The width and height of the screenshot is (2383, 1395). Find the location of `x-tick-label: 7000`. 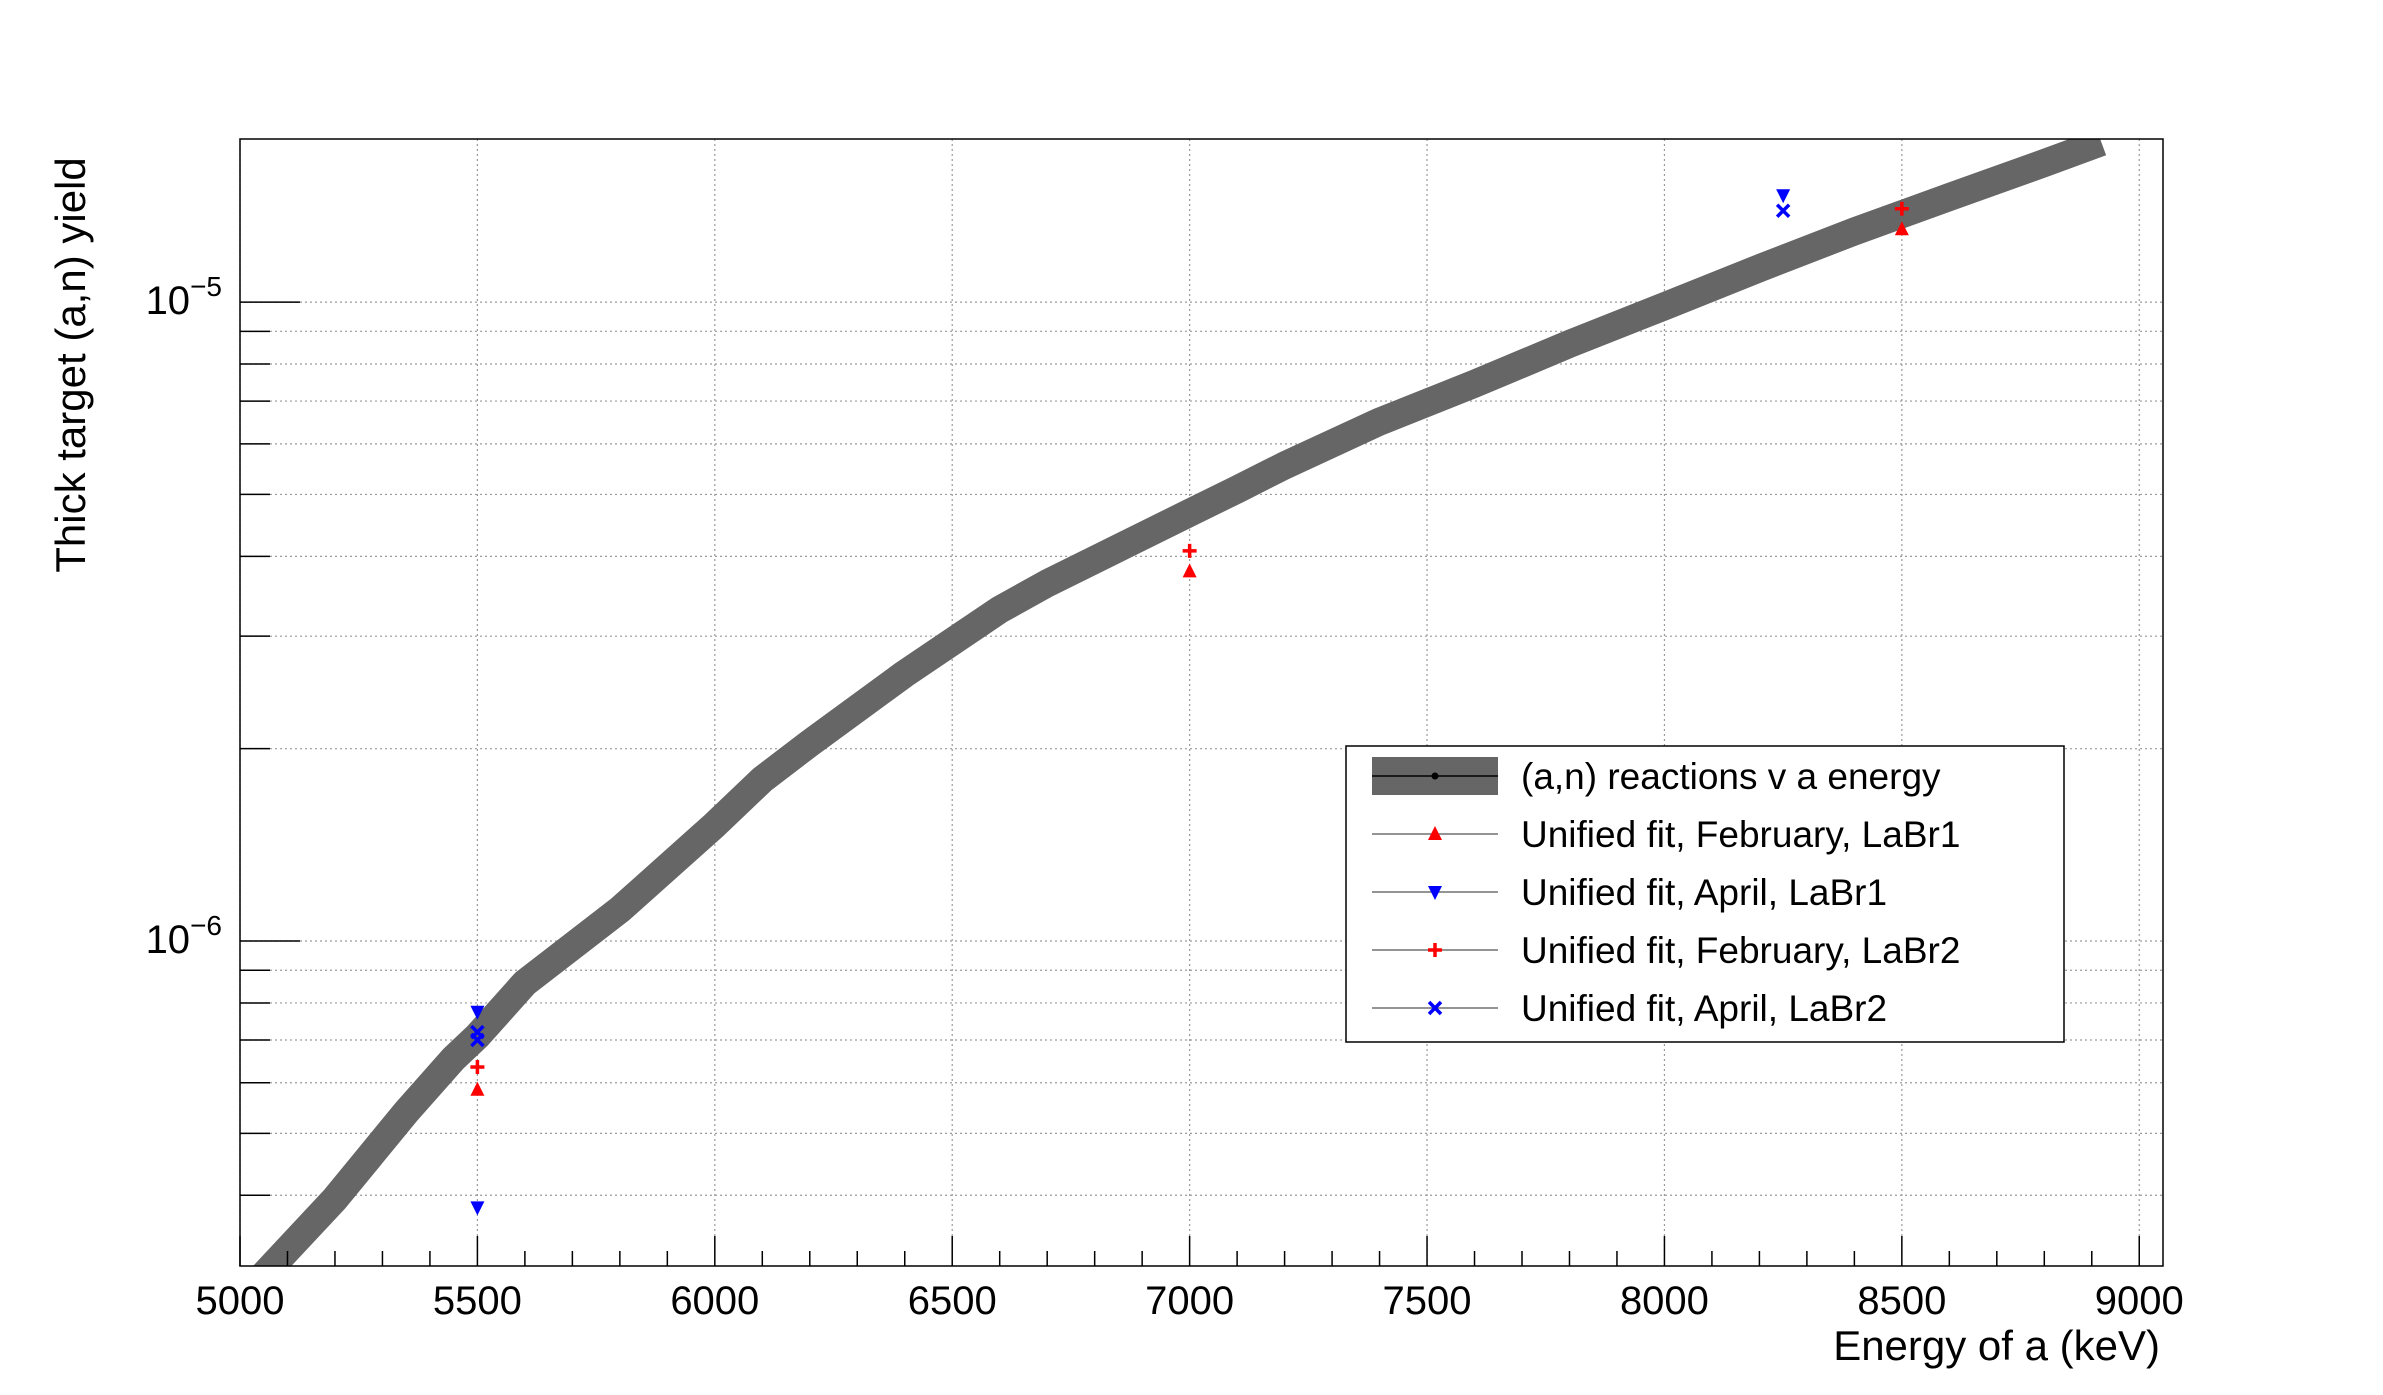

x-tick-label: 7000 is located at coordinates (1189, 1301).